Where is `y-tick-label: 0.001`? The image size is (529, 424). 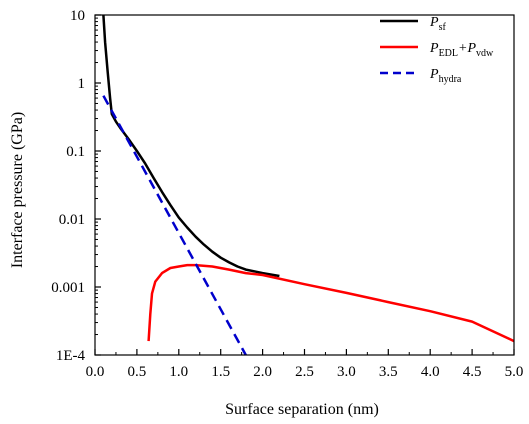
y-tick-label: 0.001 is located at coordinates (68, 288).